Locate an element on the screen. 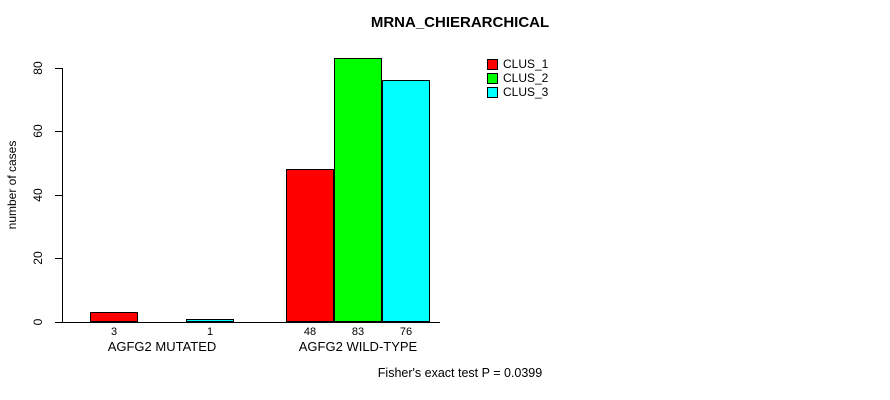 Image resolution: width=890 pixels, height=400 pixels. bar-clus_3-group0 is located at coordinates (210, 320).